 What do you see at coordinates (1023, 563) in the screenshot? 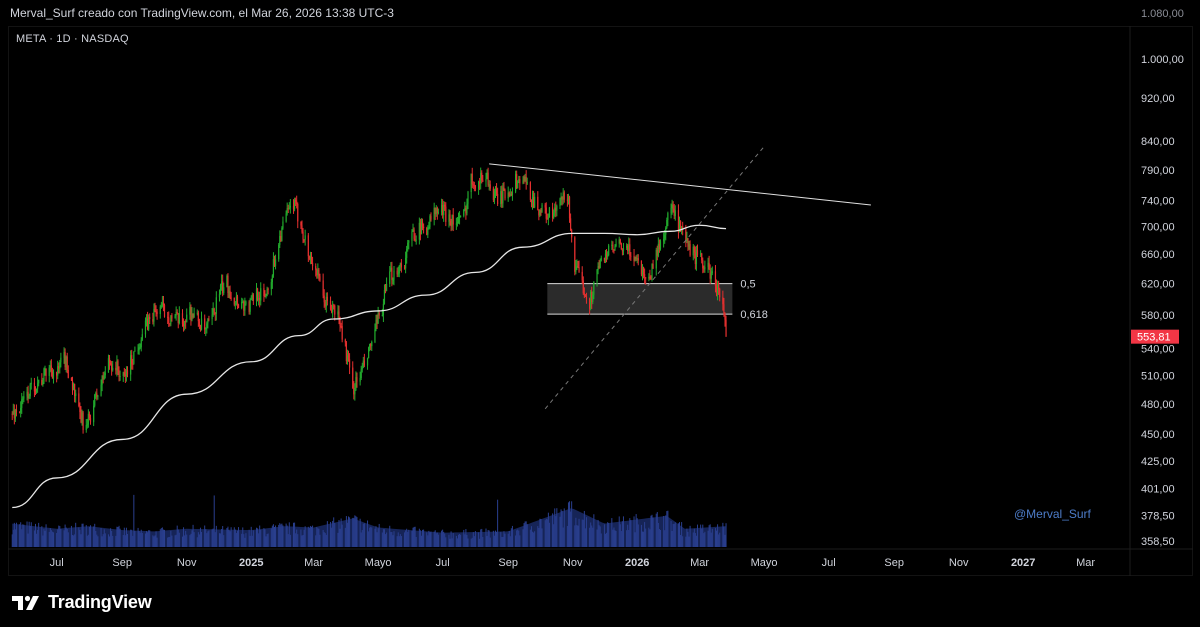
I see `x-tick-label: 2027` at bounding box center [1023, 563].